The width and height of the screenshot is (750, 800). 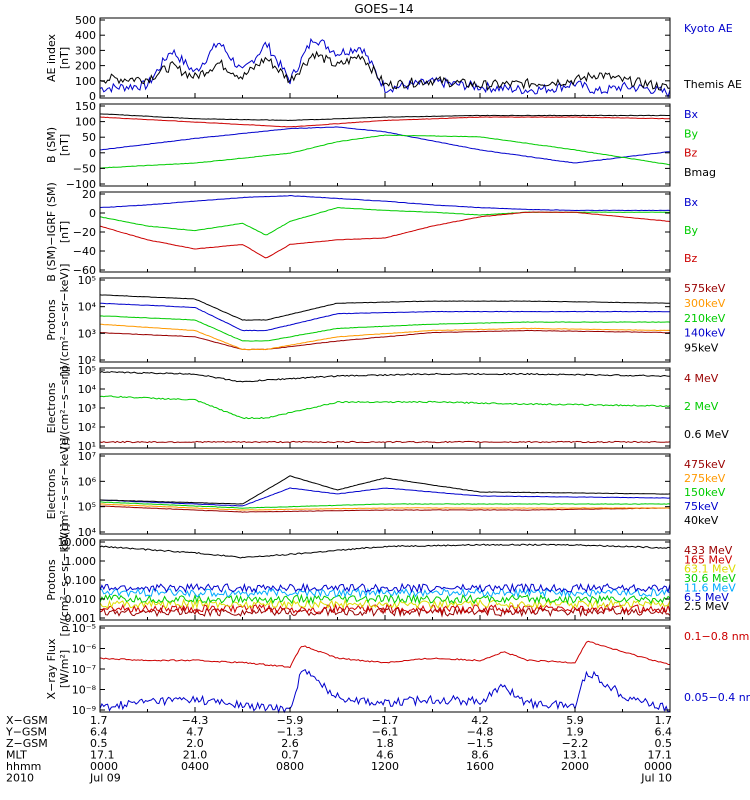 What do you see at coordinates (51, 57) in the screenshot?
I see `ylabel-ae: AE index` at bounding box center [51, 57].